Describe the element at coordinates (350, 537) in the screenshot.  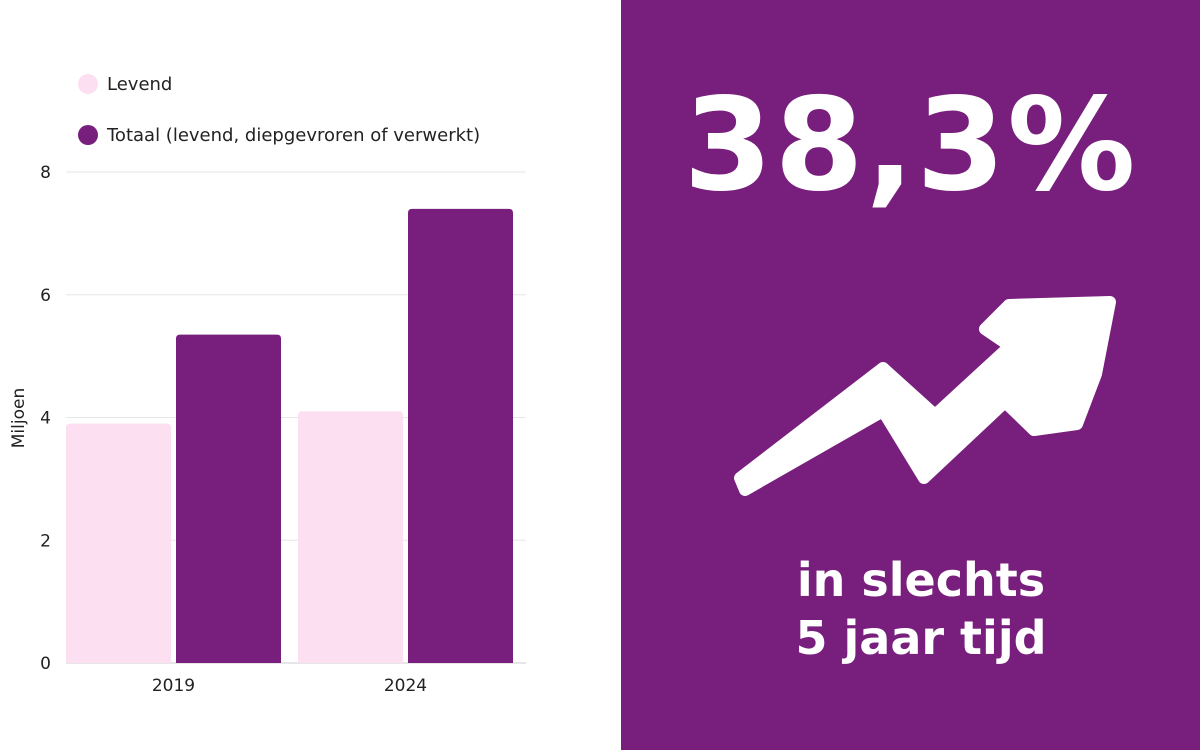
I see `bar-levend-2024` at that location.